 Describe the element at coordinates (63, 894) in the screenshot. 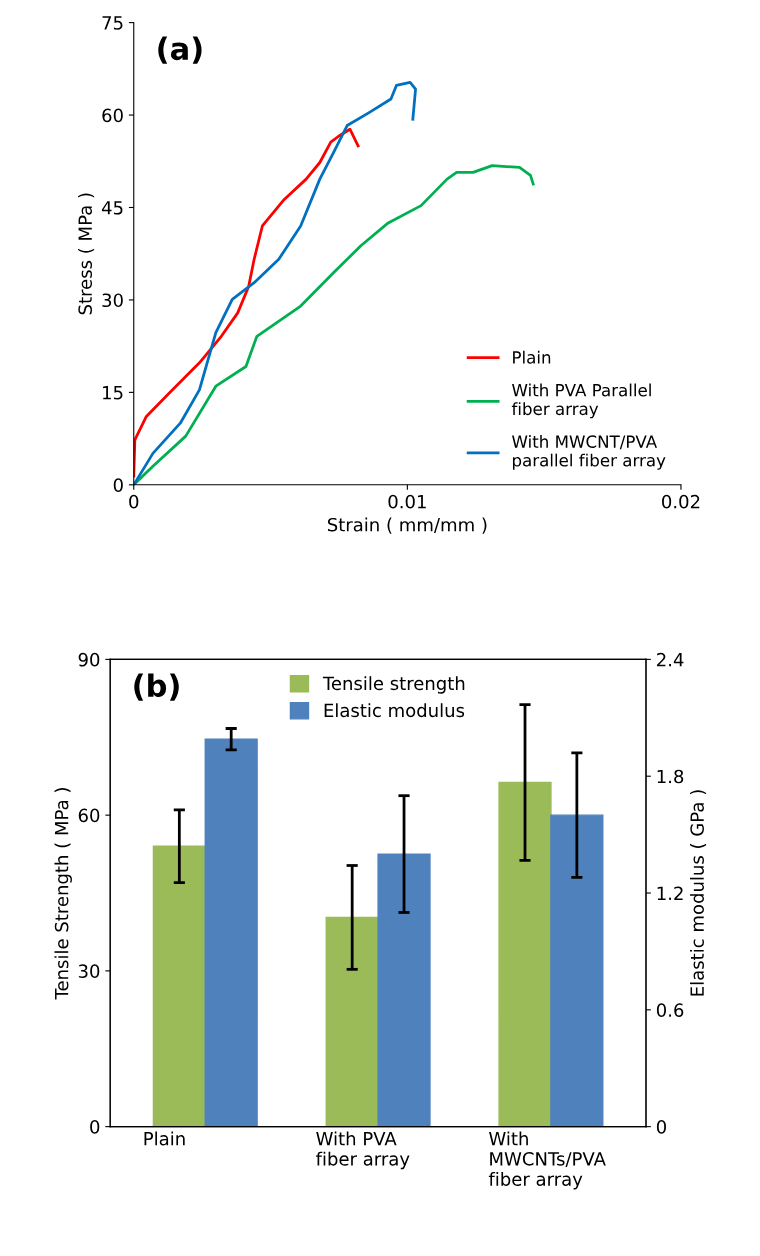

I see `y-axis-title: Tensile Strength ( MPa )` at that location.